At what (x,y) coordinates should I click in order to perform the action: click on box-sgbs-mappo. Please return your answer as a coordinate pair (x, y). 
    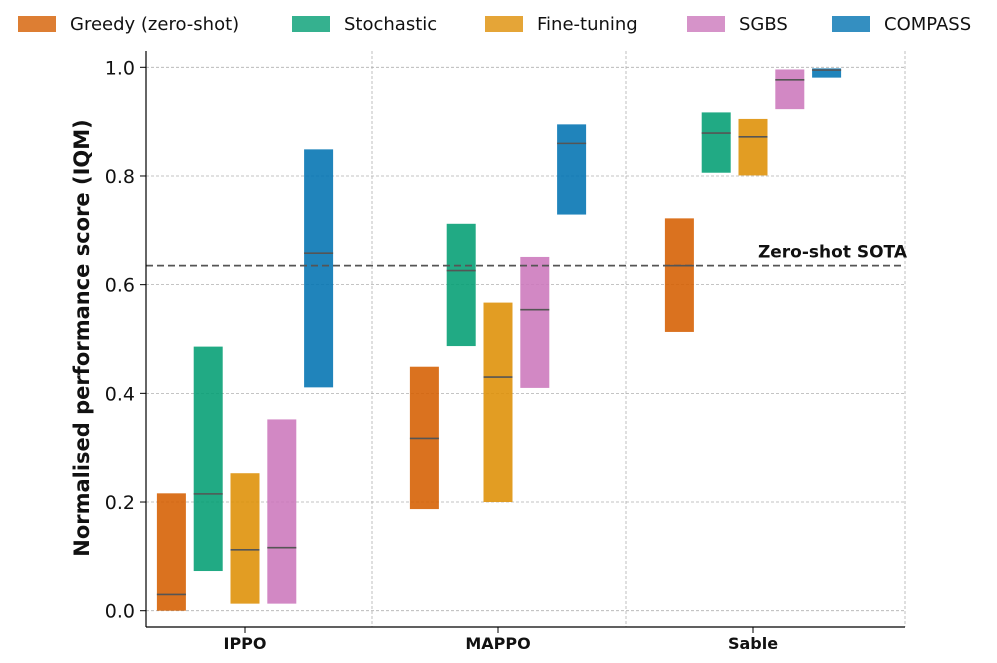
    Looking at the image, I should click on (535, 322).